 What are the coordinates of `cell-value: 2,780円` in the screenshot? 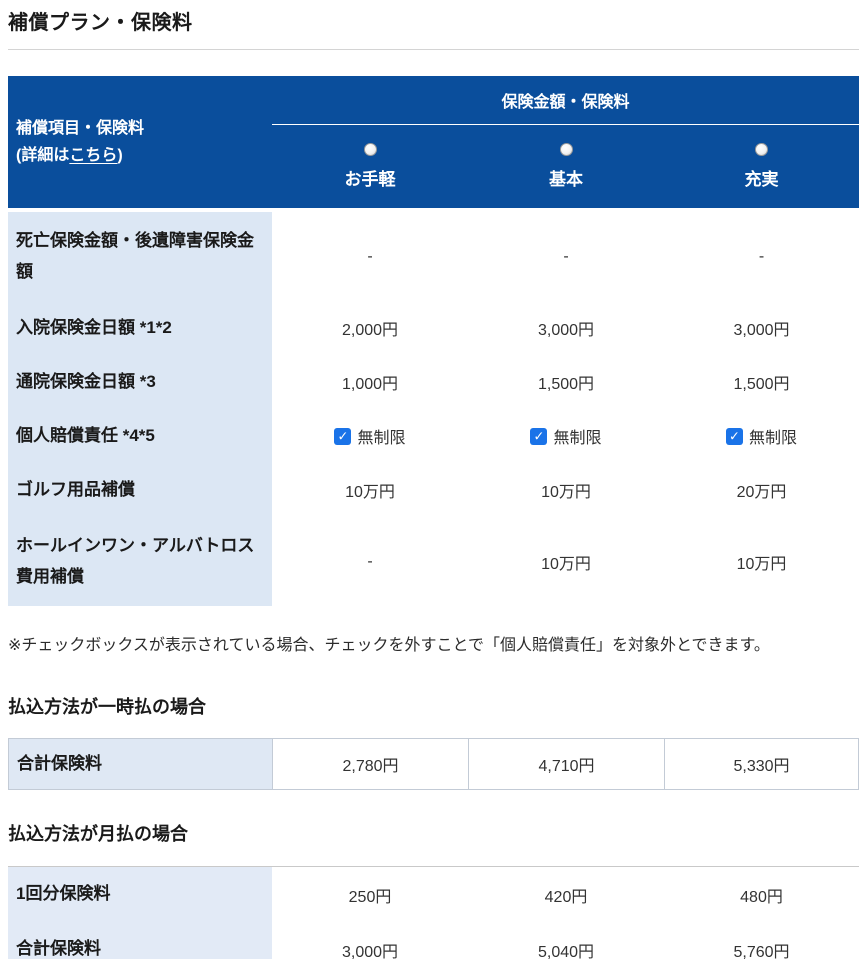 It's located at (370, 764).